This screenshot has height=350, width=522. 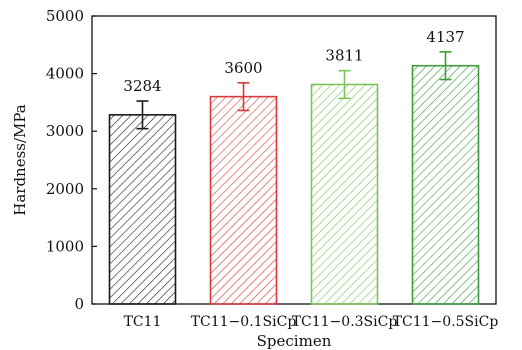 I want to click on y-axis-title: Hardness/MPa, so click(x=20, y=160).